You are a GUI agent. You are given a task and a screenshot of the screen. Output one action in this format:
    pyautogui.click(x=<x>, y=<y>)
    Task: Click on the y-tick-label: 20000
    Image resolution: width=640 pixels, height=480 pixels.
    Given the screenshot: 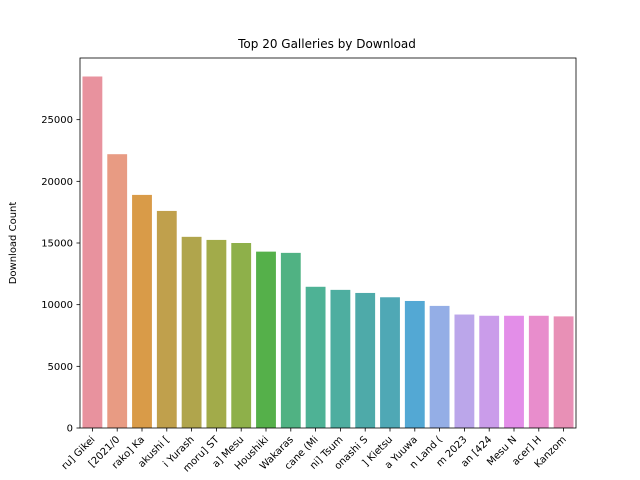 What is the action you would take?
    pyautogui.click(x=57, y=182)
    